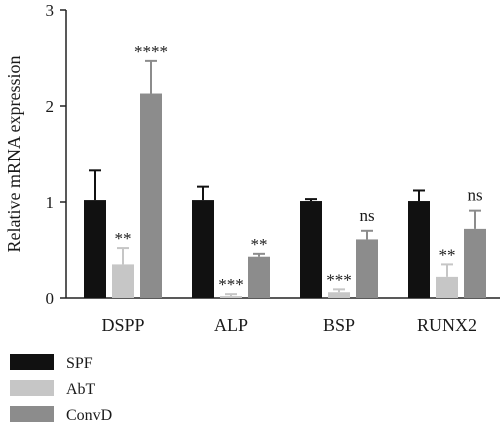 The width and height of the screenshot is (500, 439). What do you see at coordinates (81, 389) in the screenshot?
I see `legend-label-abt: AbT` at bounding box center [81, 389].